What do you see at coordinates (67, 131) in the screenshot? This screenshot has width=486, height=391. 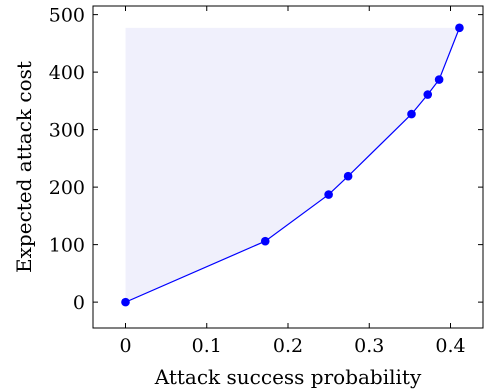 I see `y-tick-label: 300` at bounding box center [67, 131].